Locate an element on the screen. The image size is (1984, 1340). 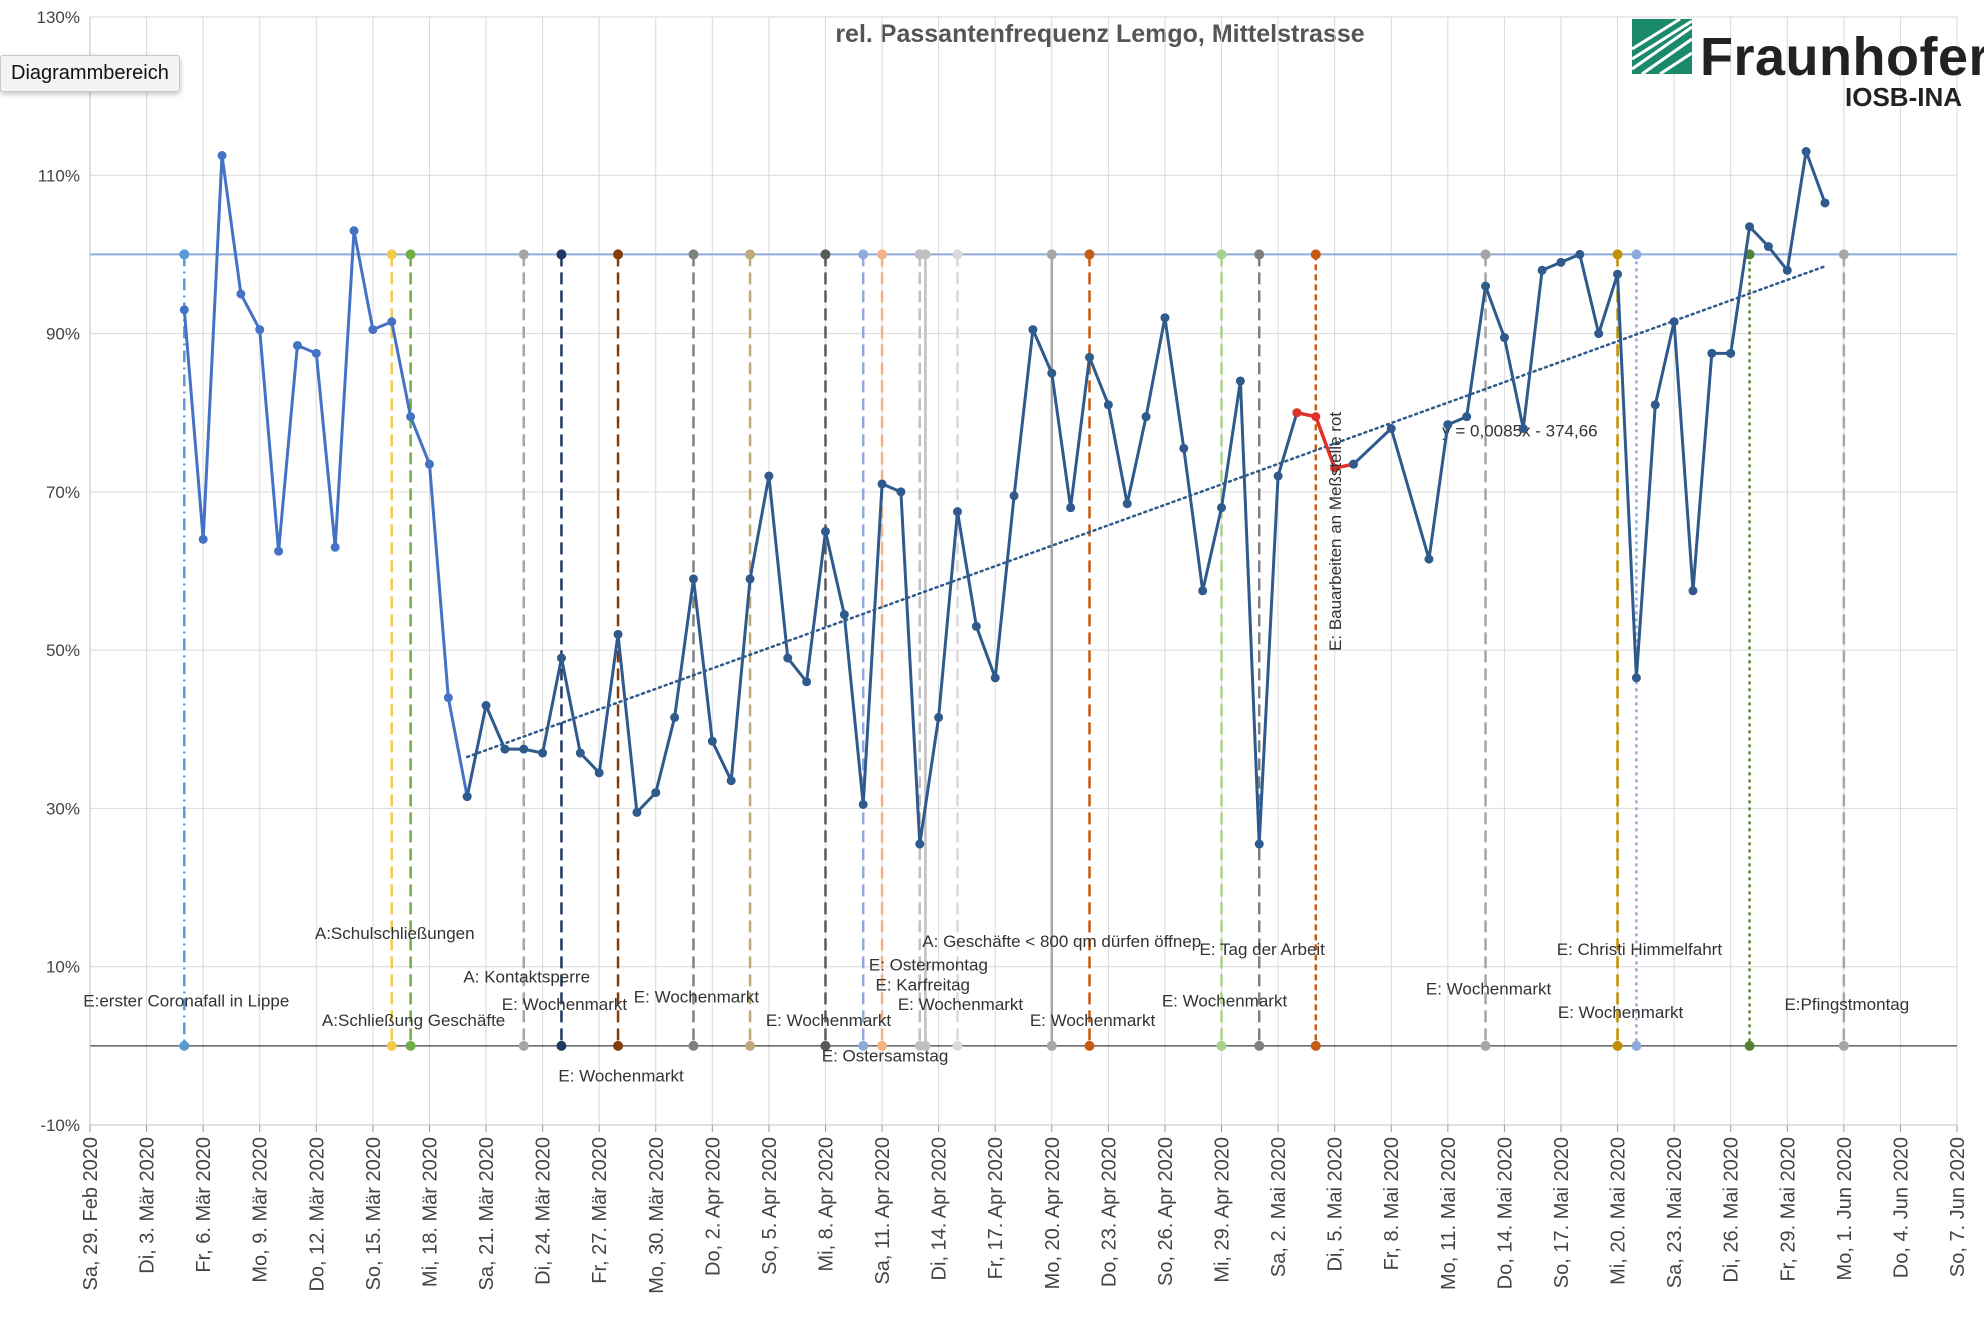
y-tick-label: 90% is located at coordinates (63, 334).